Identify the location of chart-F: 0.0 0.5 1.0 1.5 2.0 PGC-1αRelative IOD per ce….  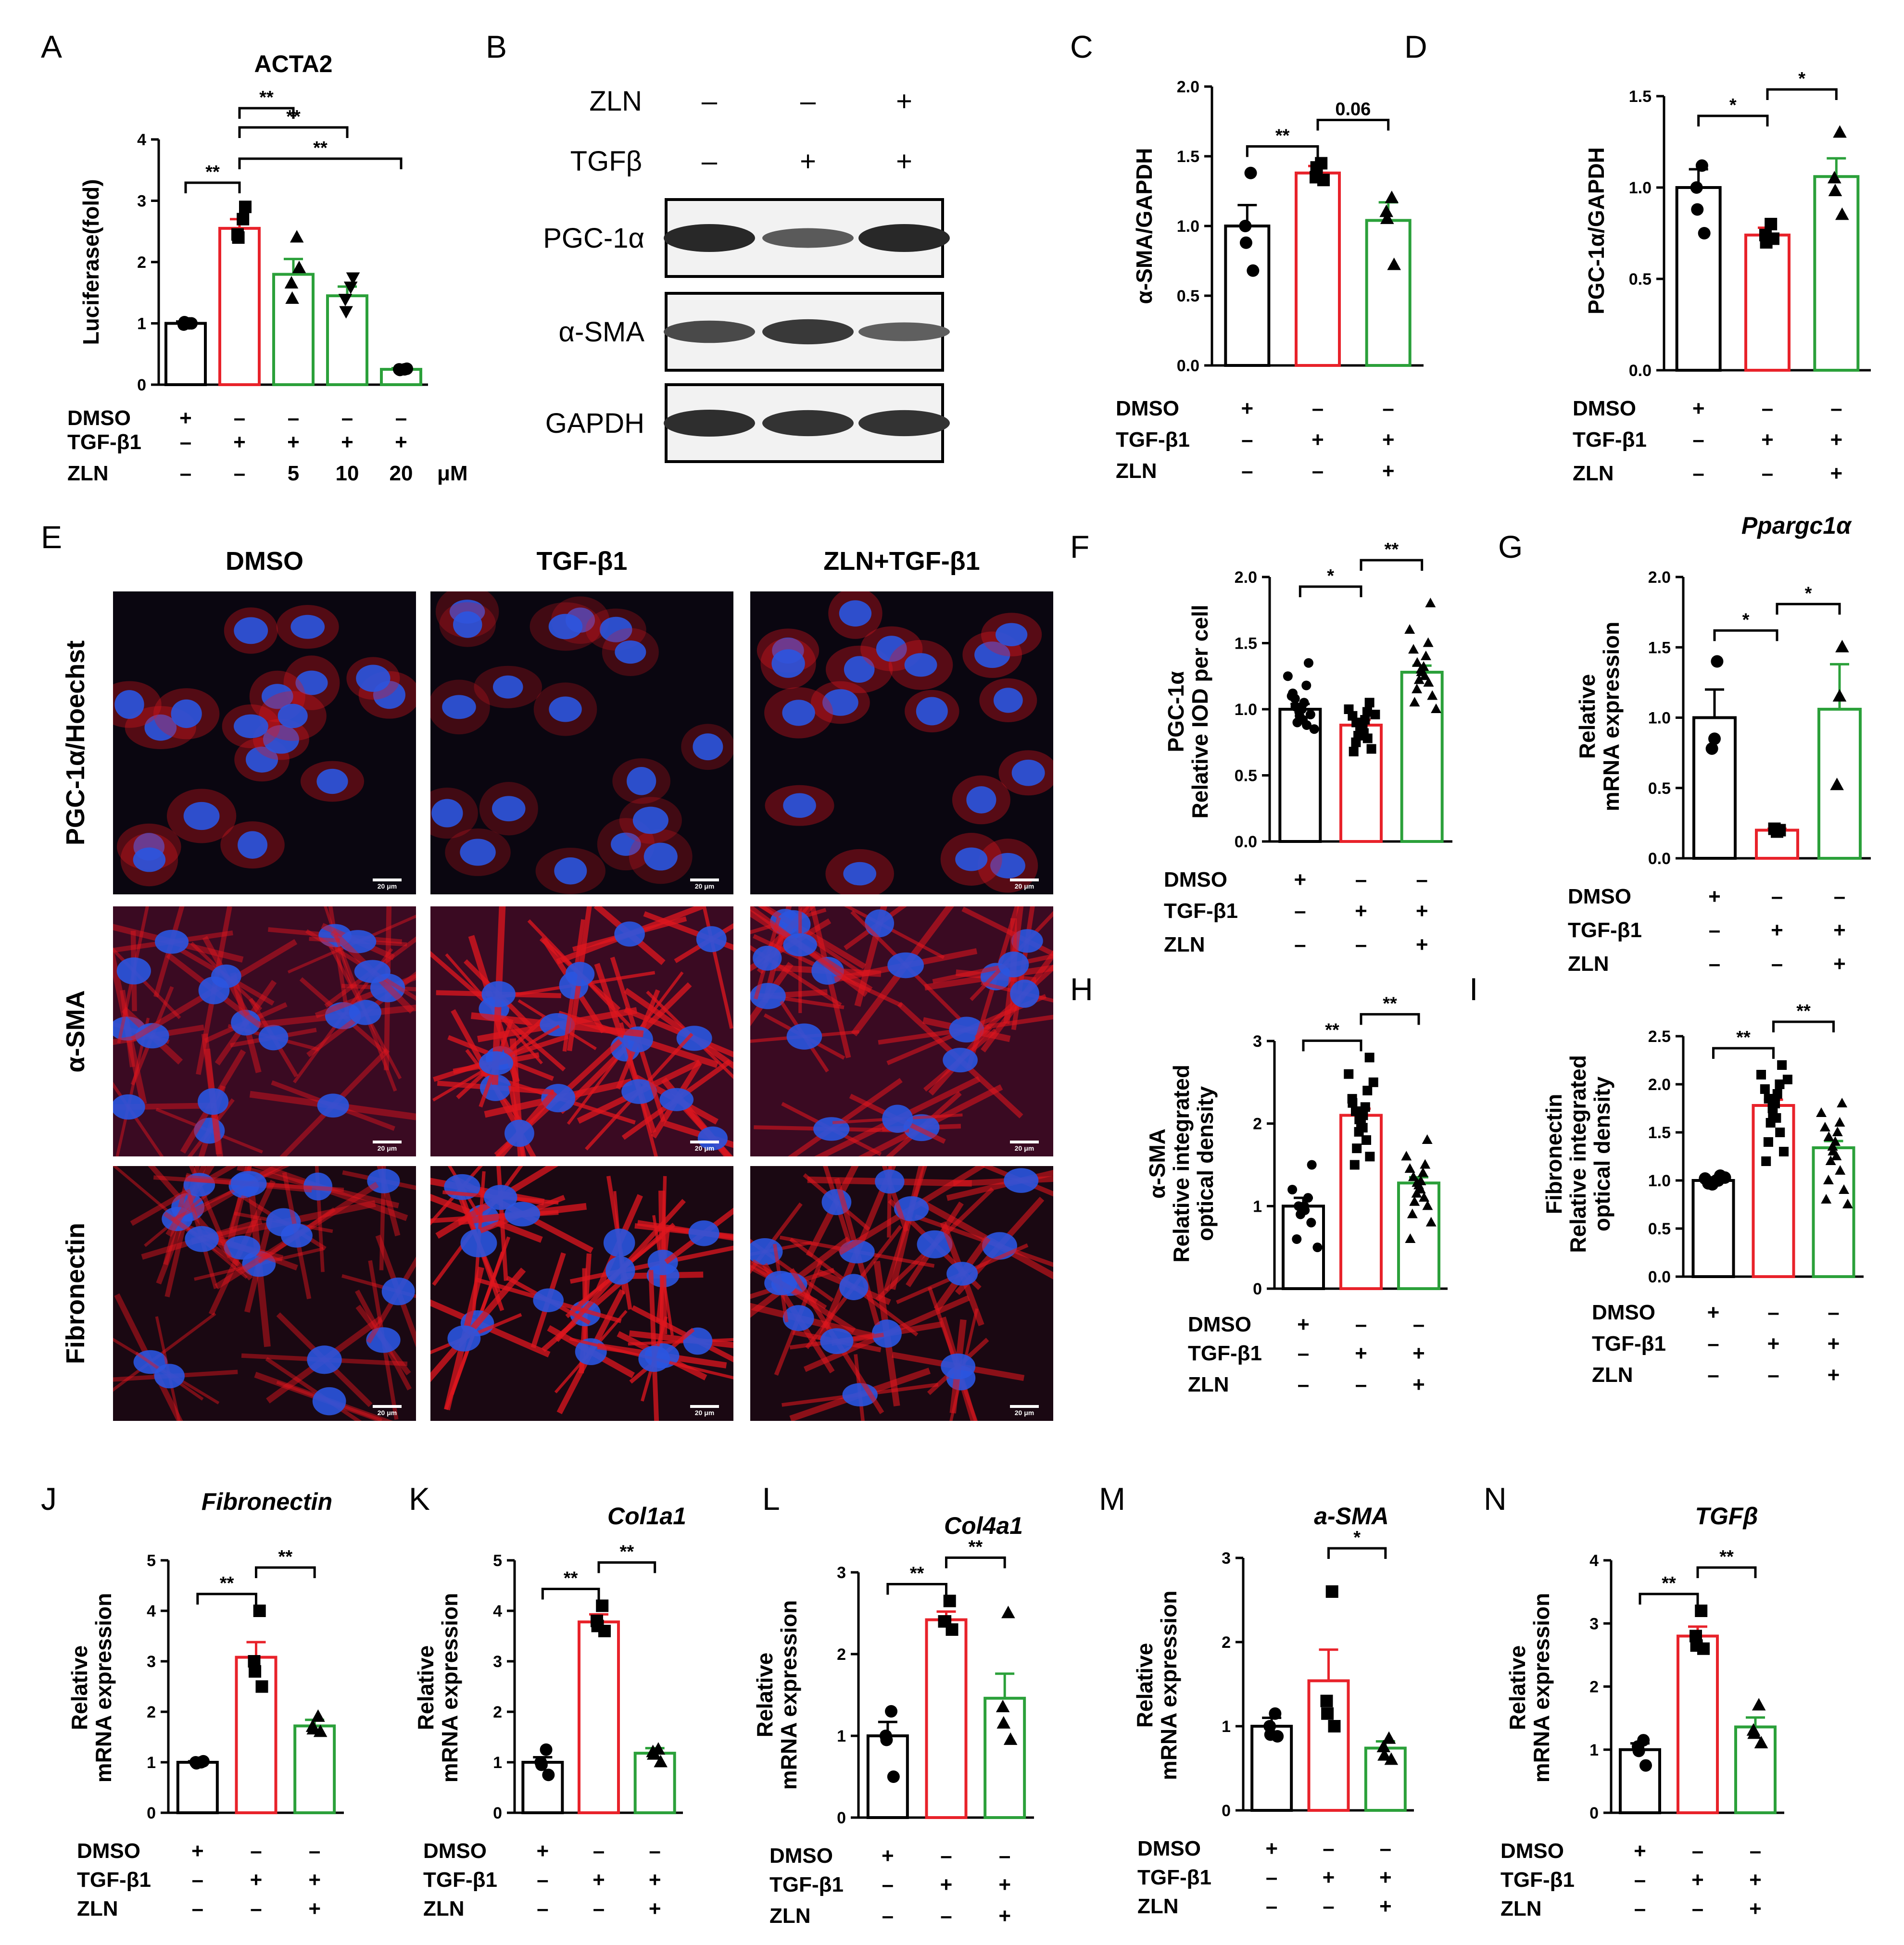
(1307, 748).